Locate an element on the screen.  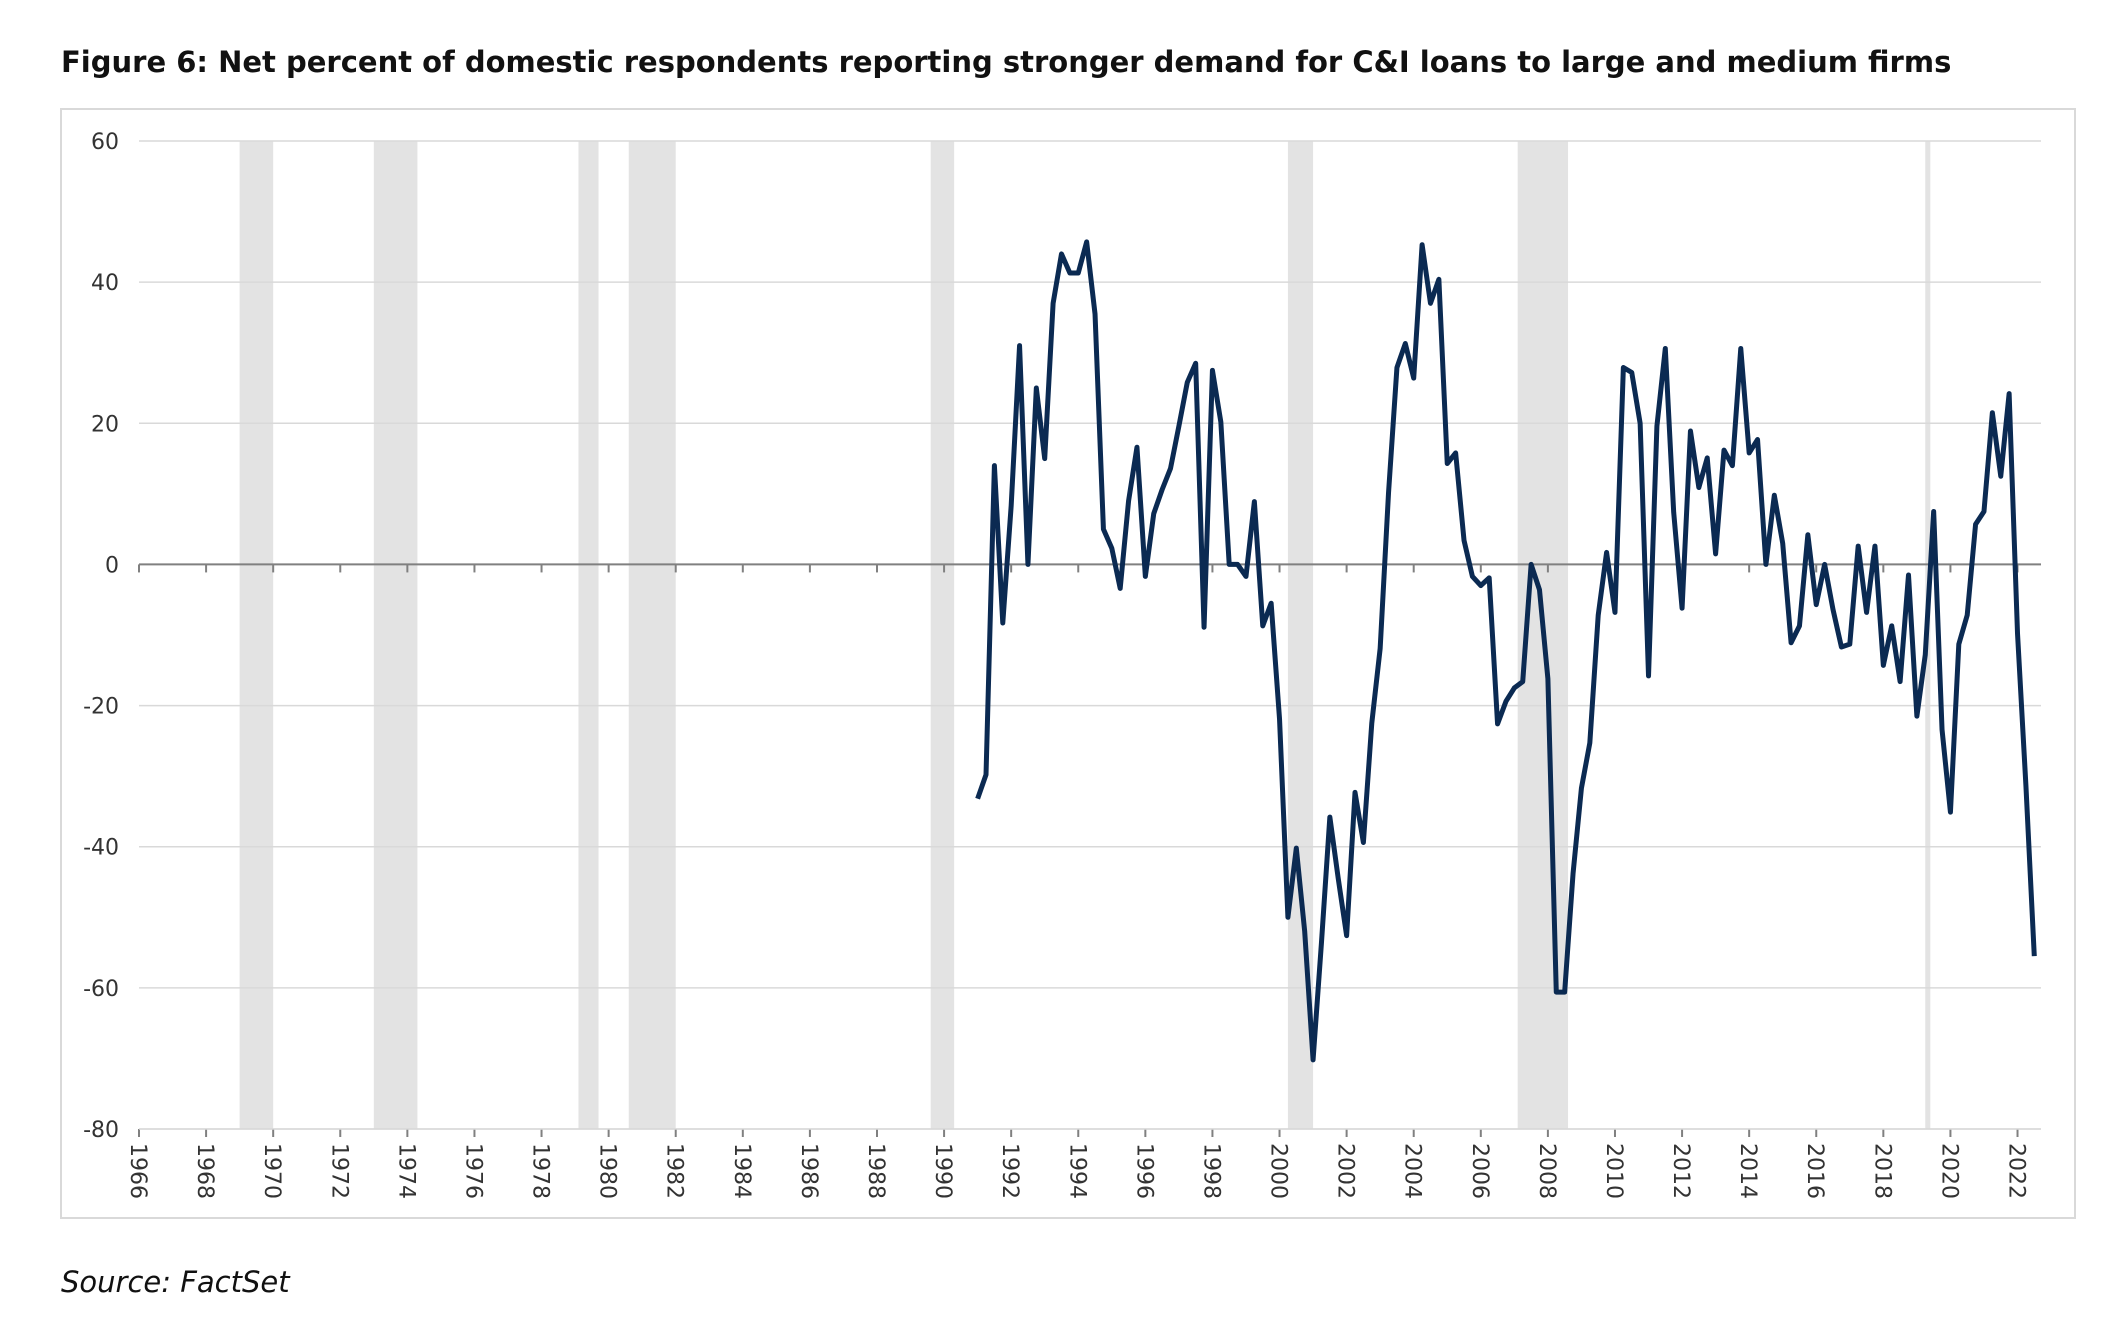
x-tick-label: 2014 is located at coordinates (1747, 1171).